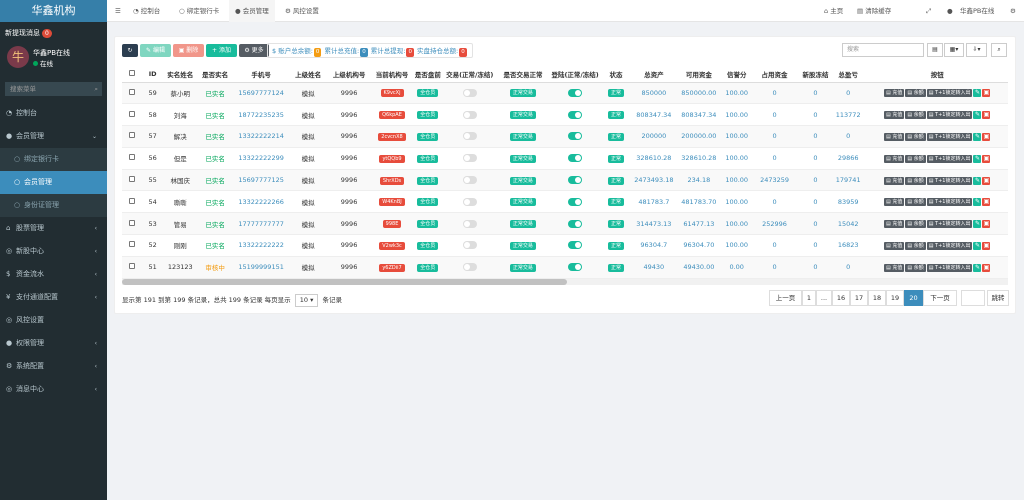 This screenshot has width=1024, height=500. What do you see at coordinates (895, 298) in the screenshot?
I see `page-button: 19` at bounding box center [895, 298].